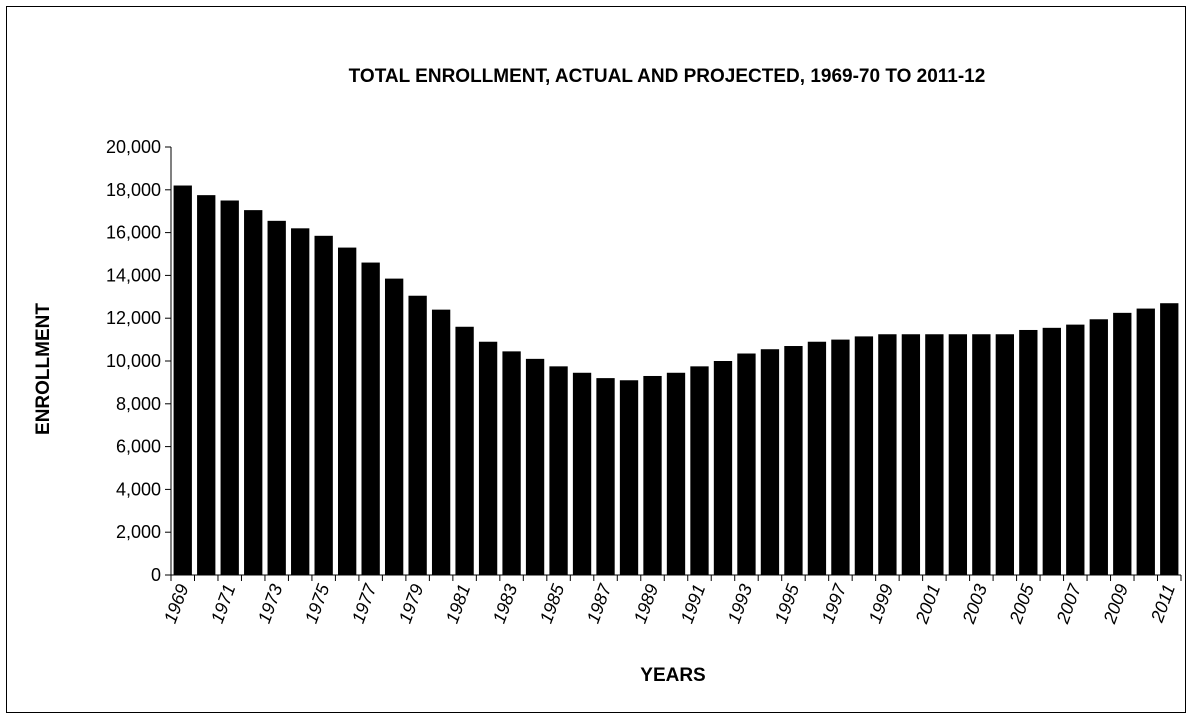 This screenshot has width=1192, height=719. Describe the element at coordinates (370, 418) in the screenshot. I see `bar-1977` at that location.